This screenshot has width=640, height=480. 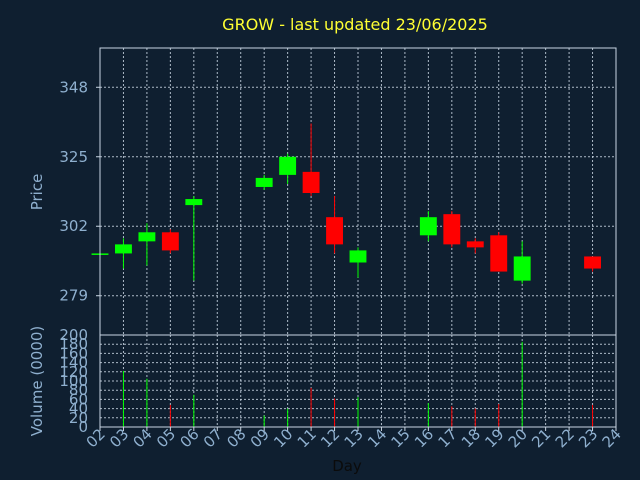 I want to click on day-tick-label: 24, so click(x=612, y=438).